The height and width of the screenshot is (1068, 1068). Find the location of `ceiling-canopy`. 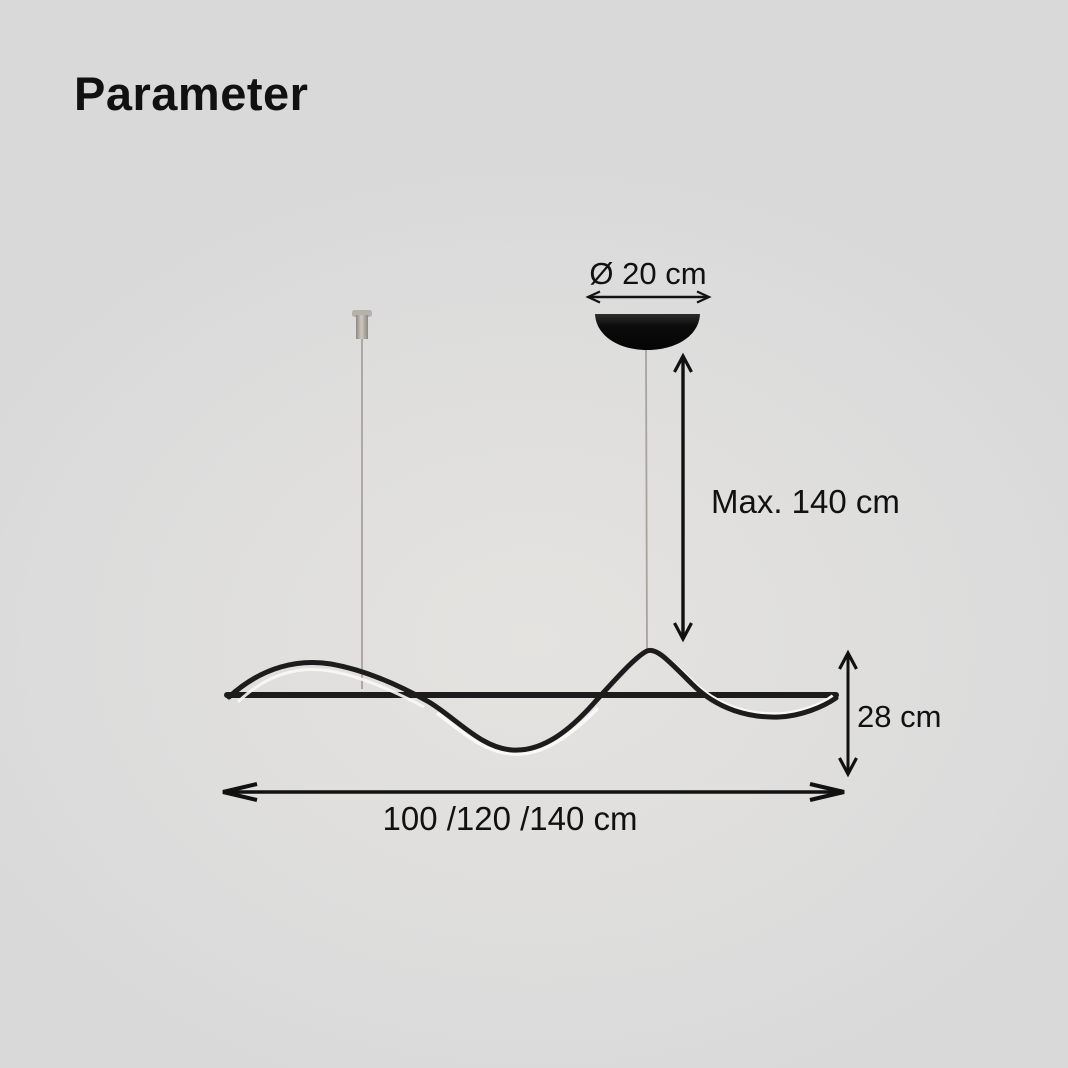

ceiling-canopy is located at coordinates (647, 332).